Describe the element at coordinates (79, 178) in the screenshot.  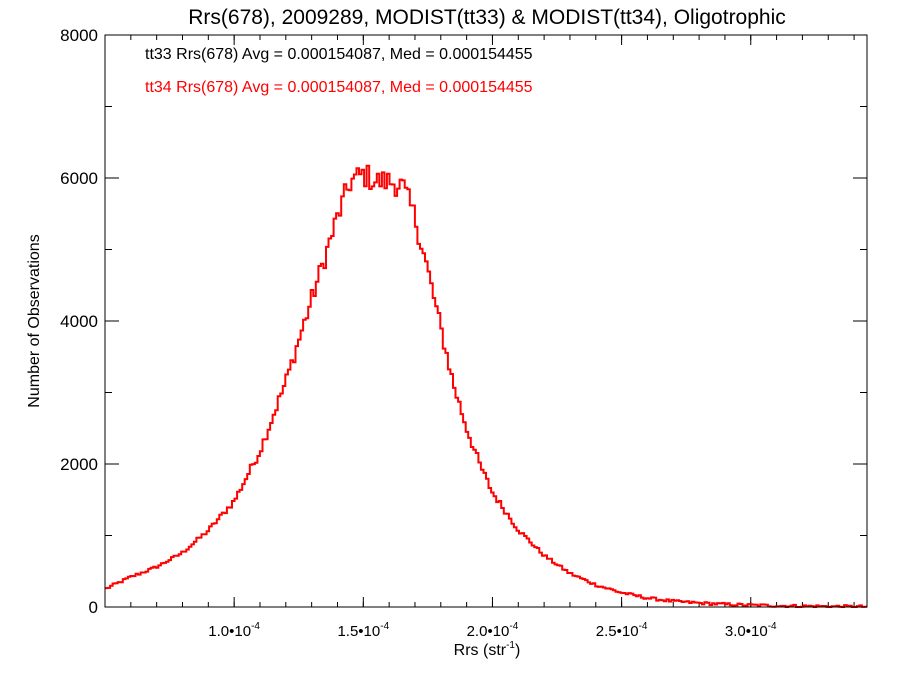
I see `y-tick-label: 6000` at that location.